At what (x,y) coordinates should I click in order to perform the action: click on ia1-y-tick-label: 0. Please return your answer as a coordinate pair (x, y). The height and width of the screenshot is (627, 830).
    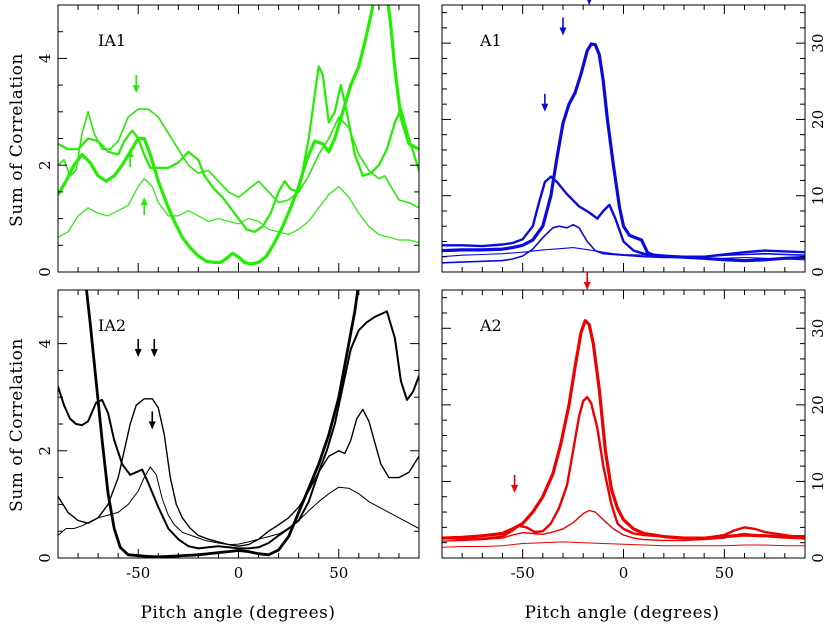
    Looking at the image, I should click on (45, 272).